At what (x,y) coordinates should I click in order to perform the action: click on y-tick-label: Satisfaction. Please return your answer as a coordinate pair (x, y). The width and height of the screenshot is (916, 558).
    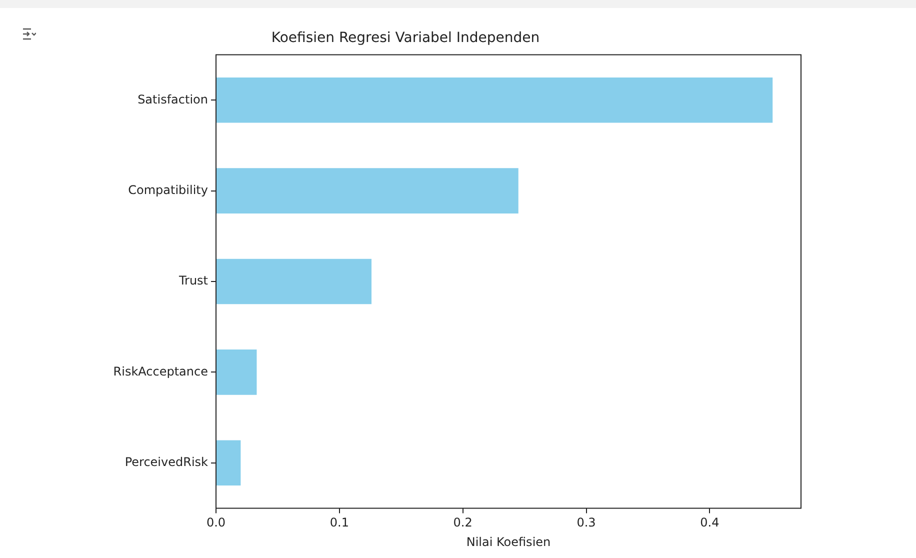
    Looking at the image, I should click on (173, 99).